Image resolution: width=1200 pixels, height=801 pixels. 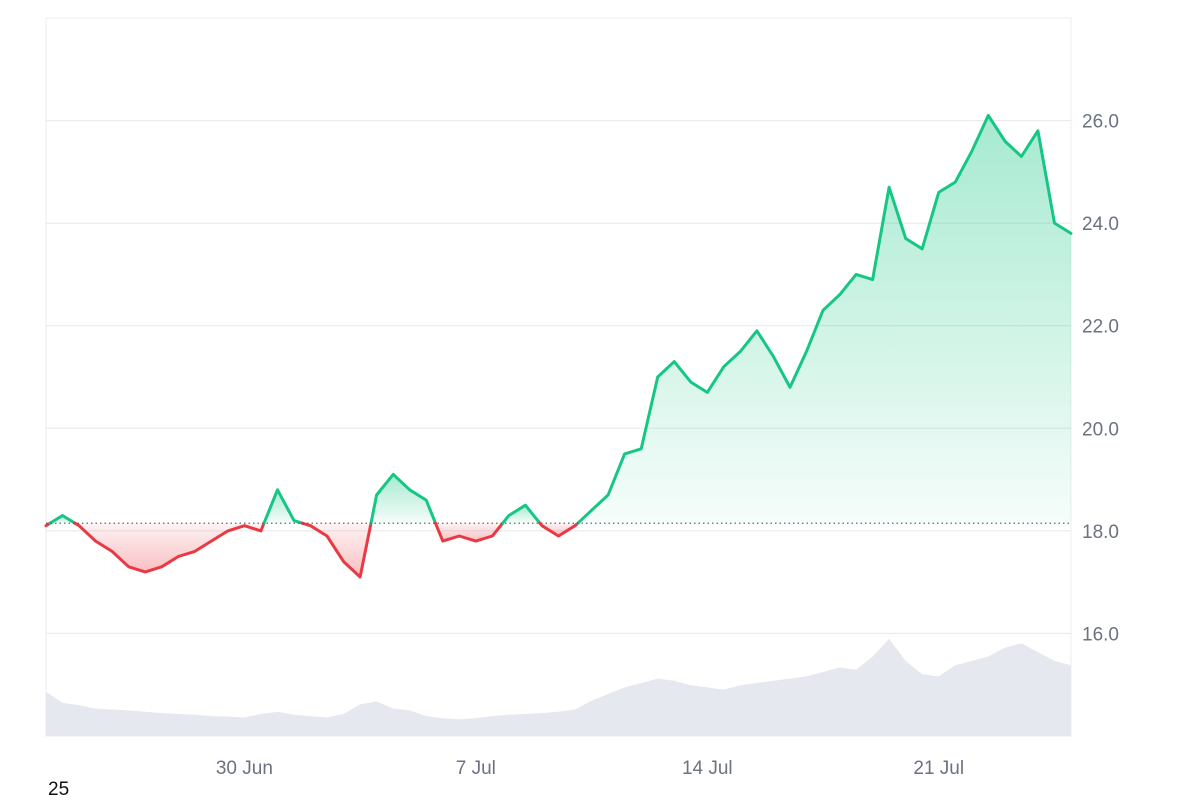 I want to click on volume-area, so click(x=558, y=687).